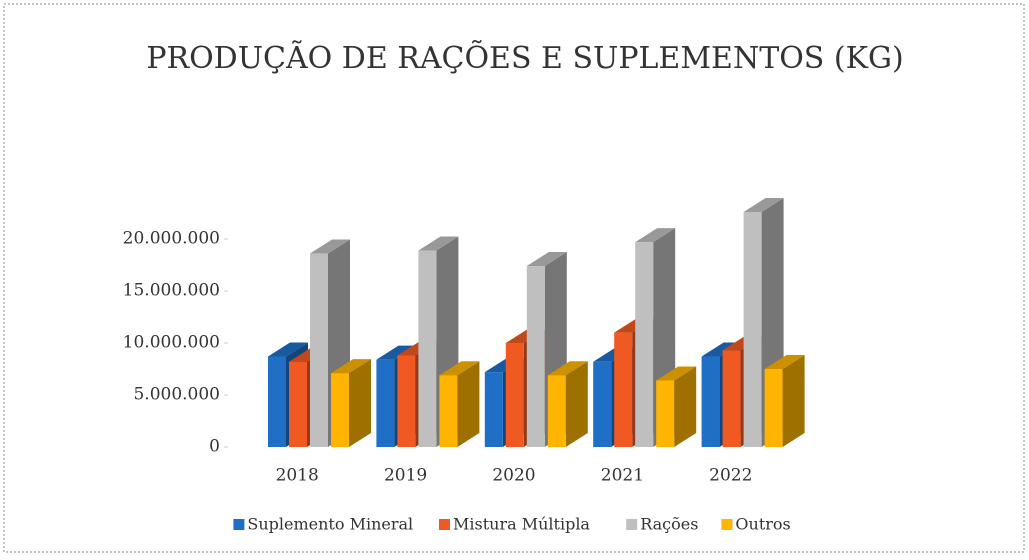 Image resolution: width=1029 pixels, height=560 pixels. What do you see at coordinates (524, 58) in the screenshot?
I see `chart-title: PRODUÇÃO DE RAÇÕES E SUPLEMENTOS (KG)` at bounding box center [524, 58].